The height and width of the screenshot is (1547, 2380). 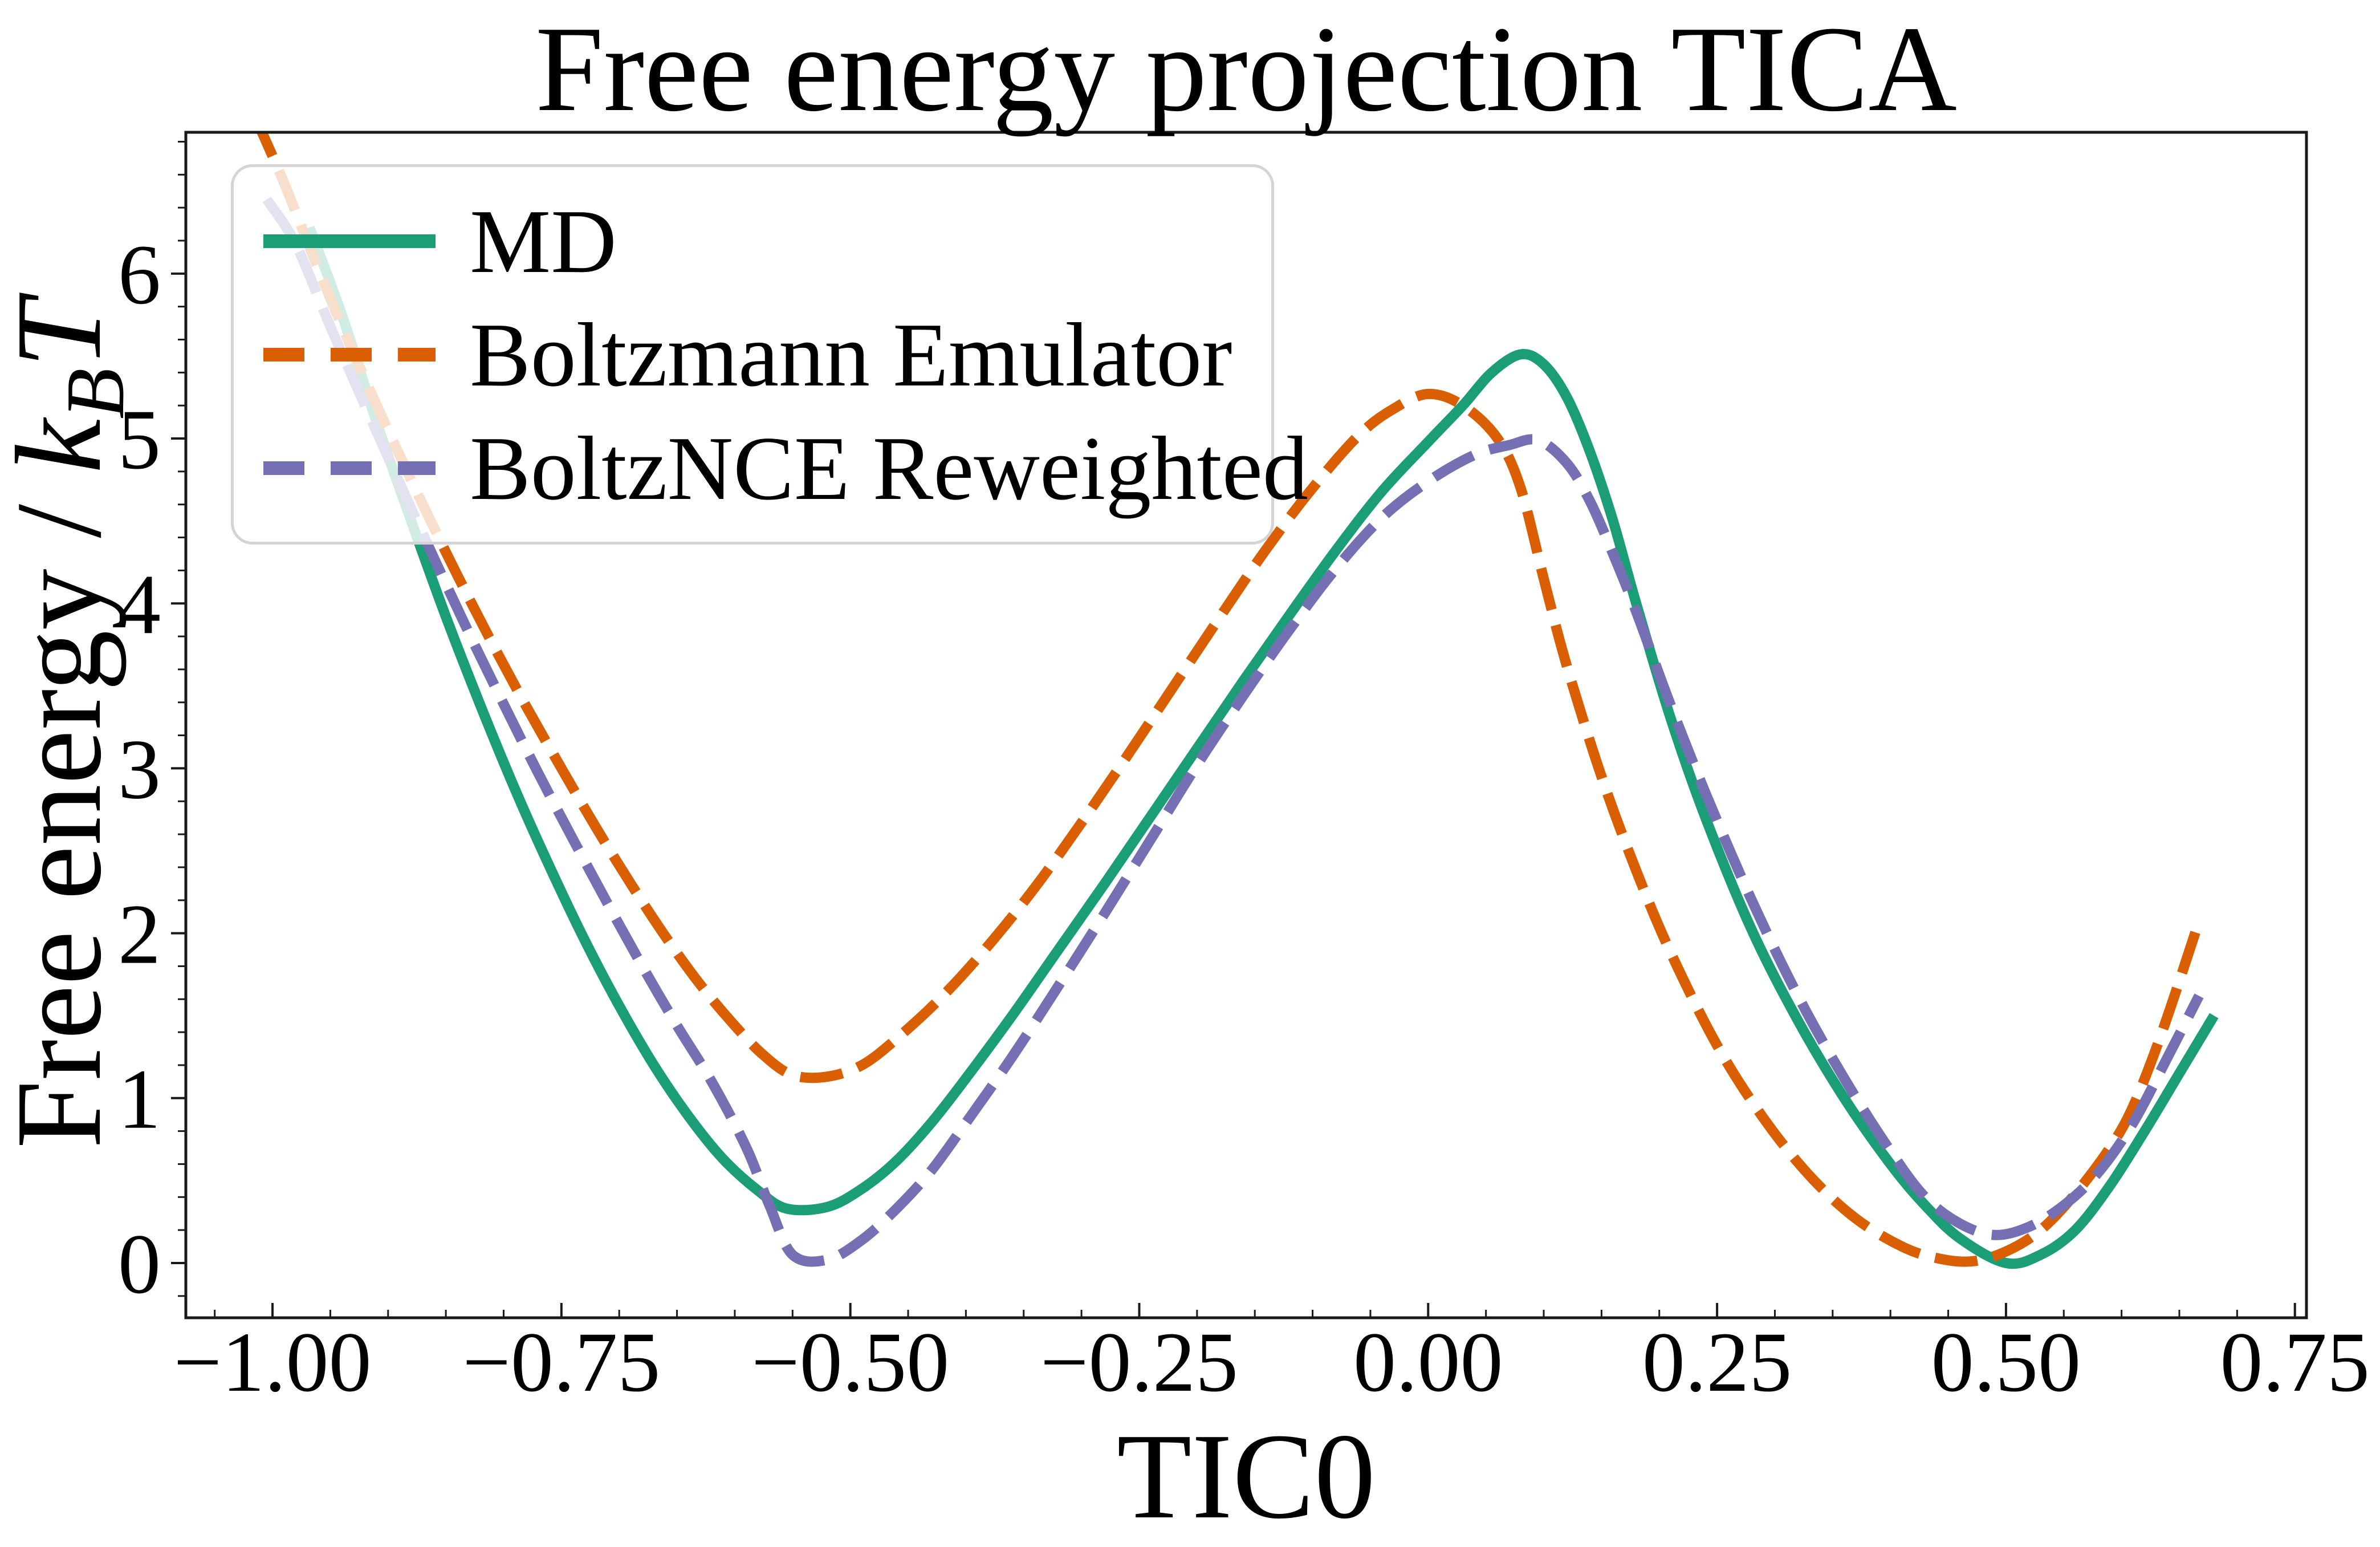 I want to click on chart-title: Free energy projection TICA, so click(x=1246, y=69).